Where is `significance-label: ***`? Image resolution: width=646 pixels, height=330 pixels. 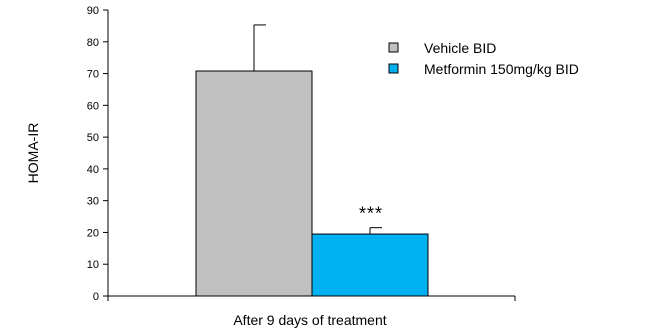
significance-label: *** is located at coordinates (371, 214).